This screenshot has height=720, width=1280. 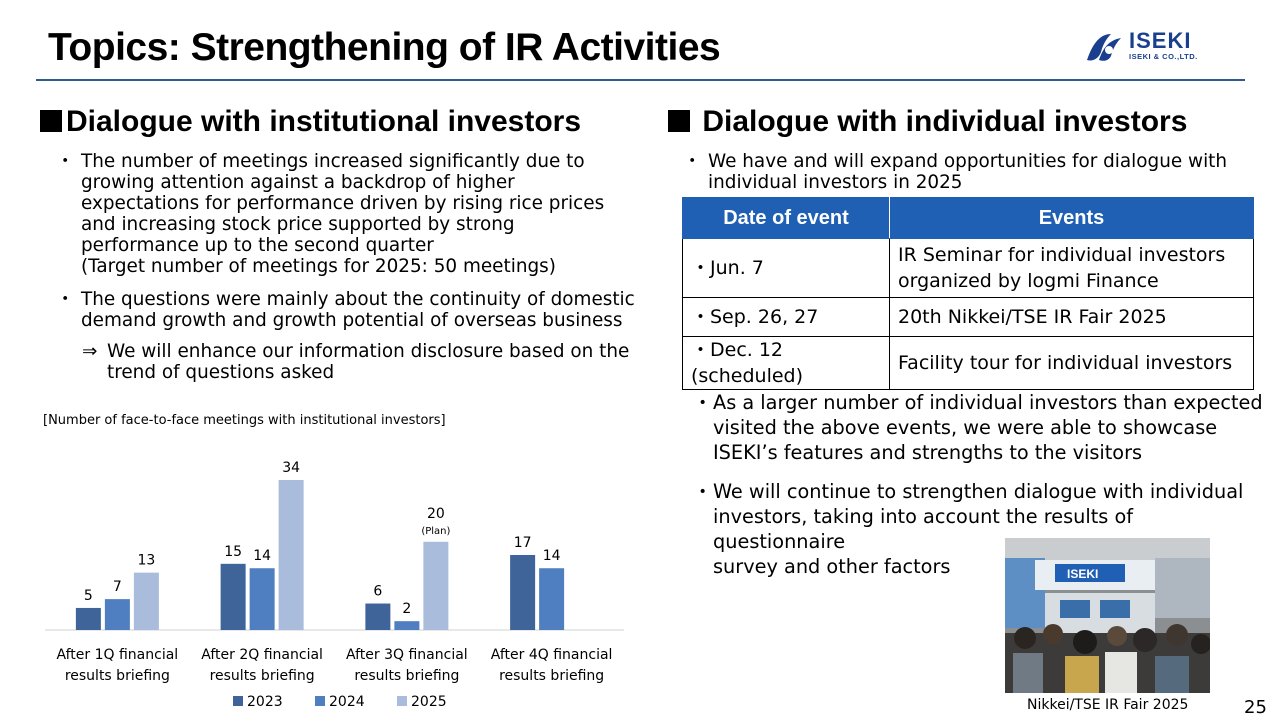 What do you see at coordinates (786, 317) in the screenshot?
I see `event-date: ・Sep. 26, 27` at bounding box center [786, 317].